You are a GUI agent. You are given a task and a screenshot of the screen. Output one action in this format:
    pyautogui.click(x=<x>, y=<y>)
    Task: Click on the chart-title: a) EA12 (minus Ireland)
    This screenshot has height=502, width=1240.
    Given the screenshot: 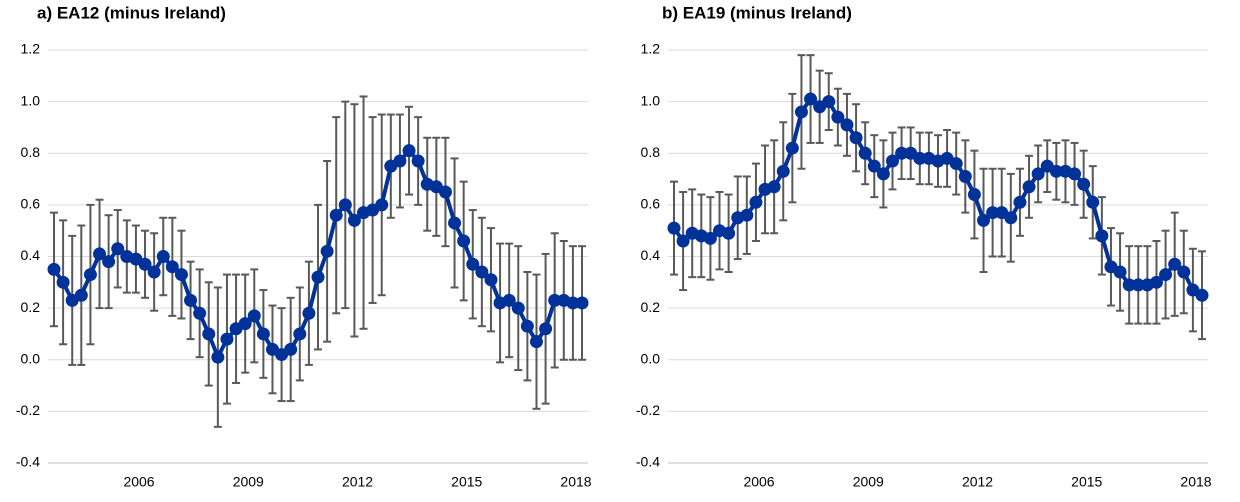 What is the action you would take?
    pyautogui.click(x=131, y=12)
    